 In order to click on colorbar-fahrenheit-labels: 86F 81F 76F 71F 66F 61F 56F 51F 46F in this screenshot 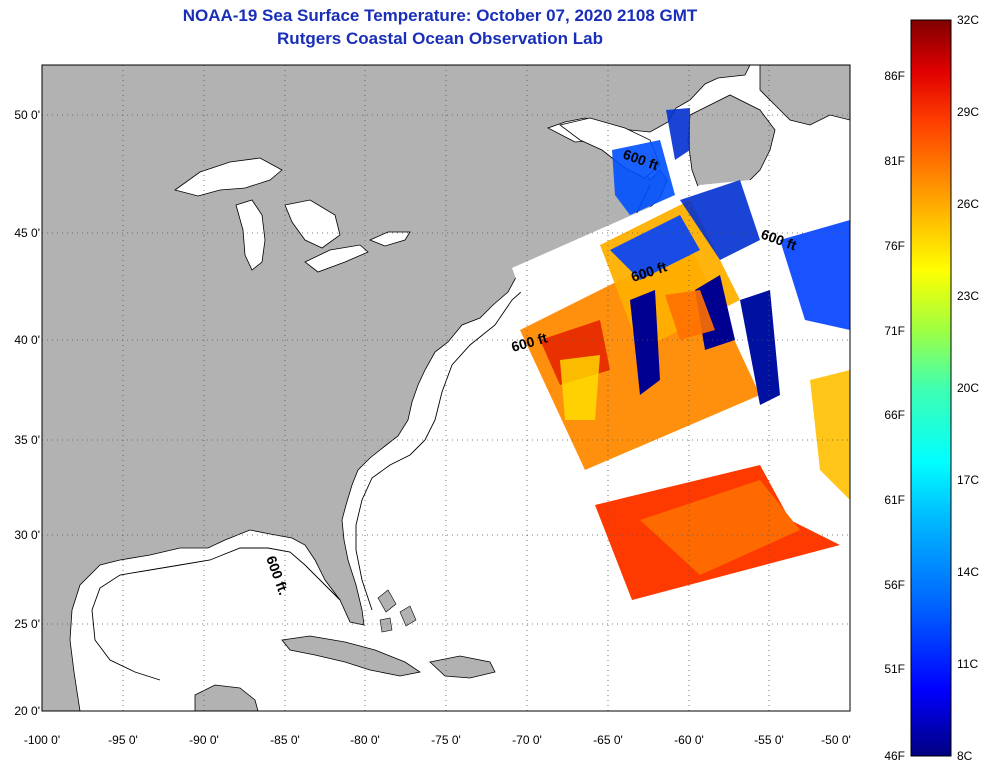, I will do `click(894, 416)`.